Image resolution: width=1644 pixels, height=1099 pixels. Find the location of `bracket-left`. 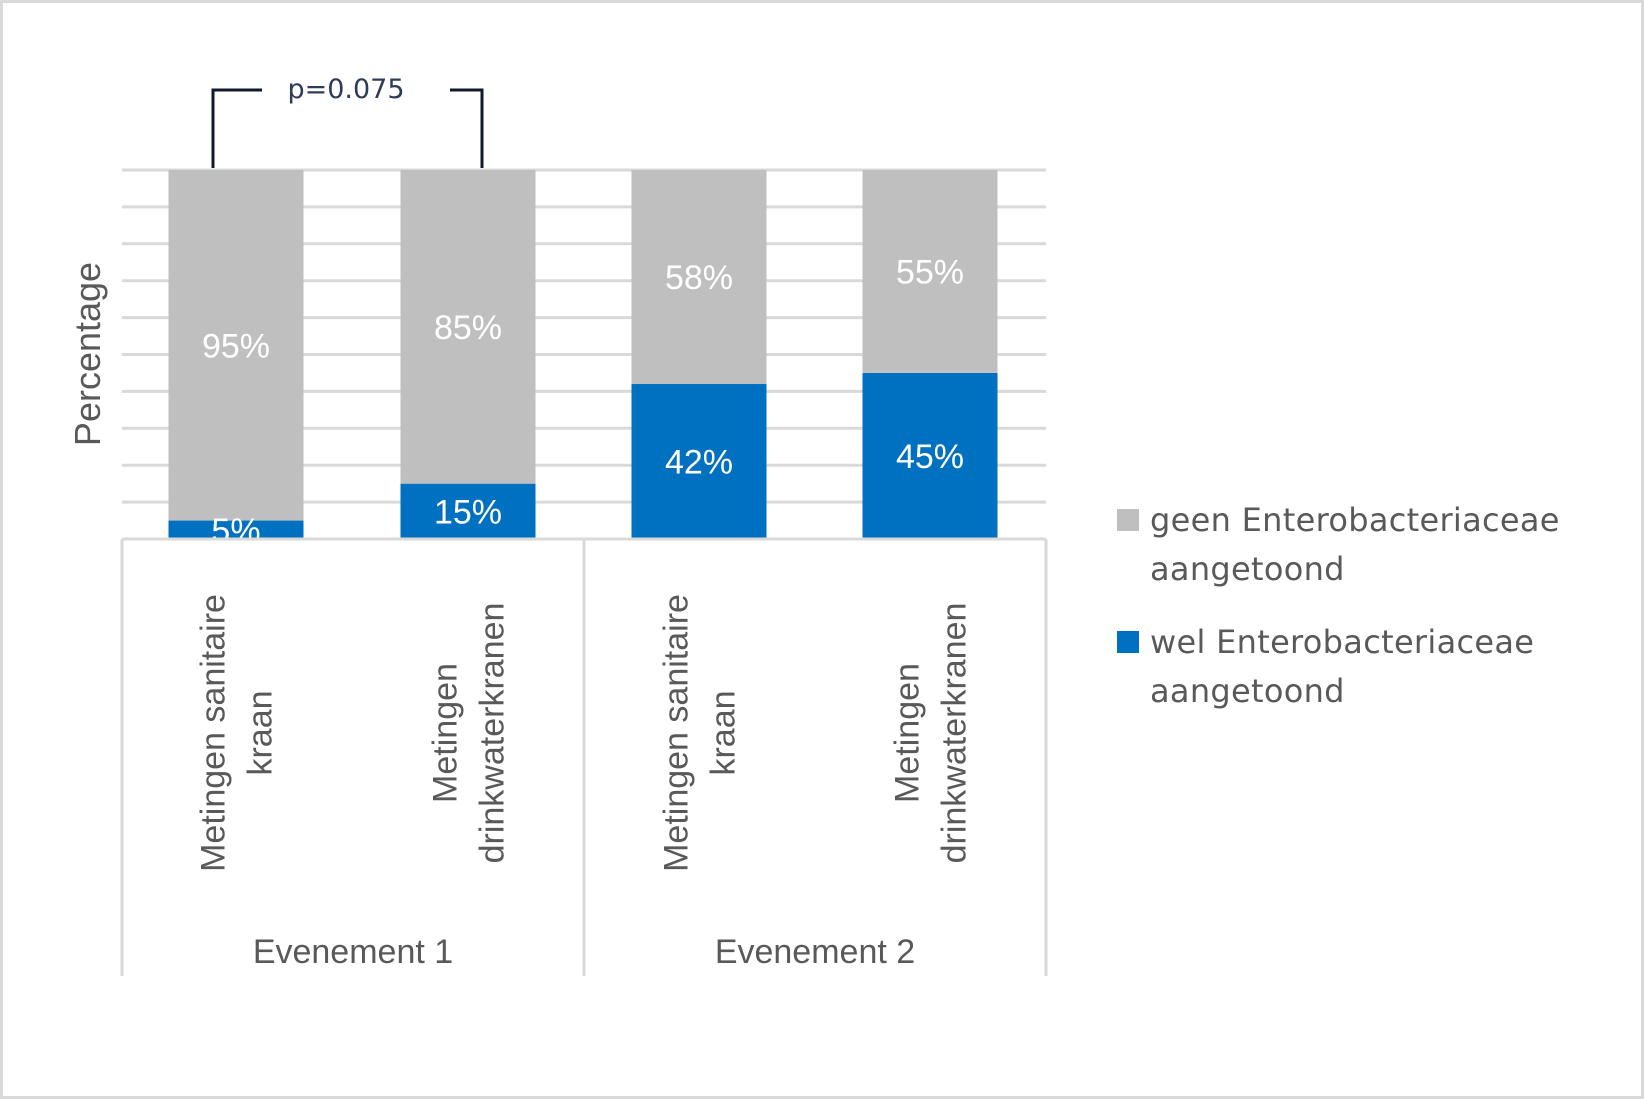

bracket-left is located at coordinates (236, 128).